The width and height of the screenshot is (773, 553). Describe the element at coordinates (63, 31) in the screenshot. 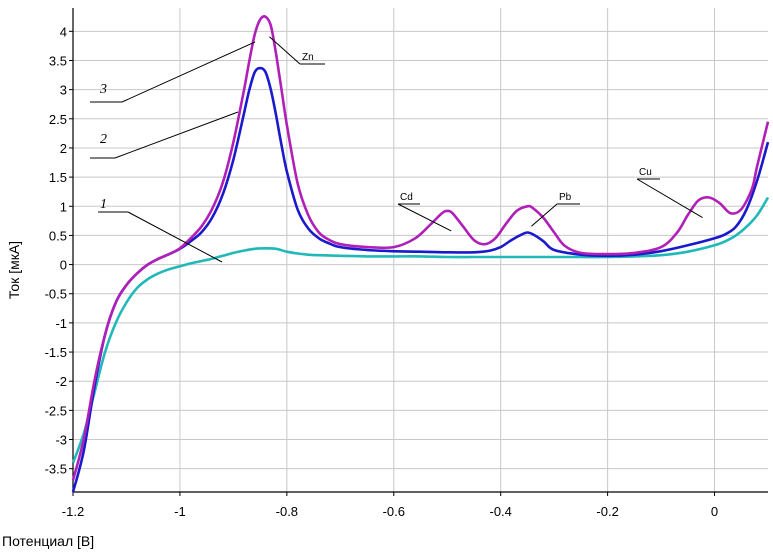

I see `y-tick-label: 4` at that location.